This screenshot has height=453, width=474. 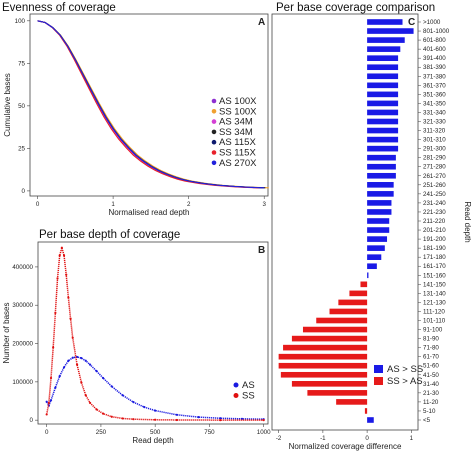 I want to click on panel-a-letter: A, so click(x=261, y=22).